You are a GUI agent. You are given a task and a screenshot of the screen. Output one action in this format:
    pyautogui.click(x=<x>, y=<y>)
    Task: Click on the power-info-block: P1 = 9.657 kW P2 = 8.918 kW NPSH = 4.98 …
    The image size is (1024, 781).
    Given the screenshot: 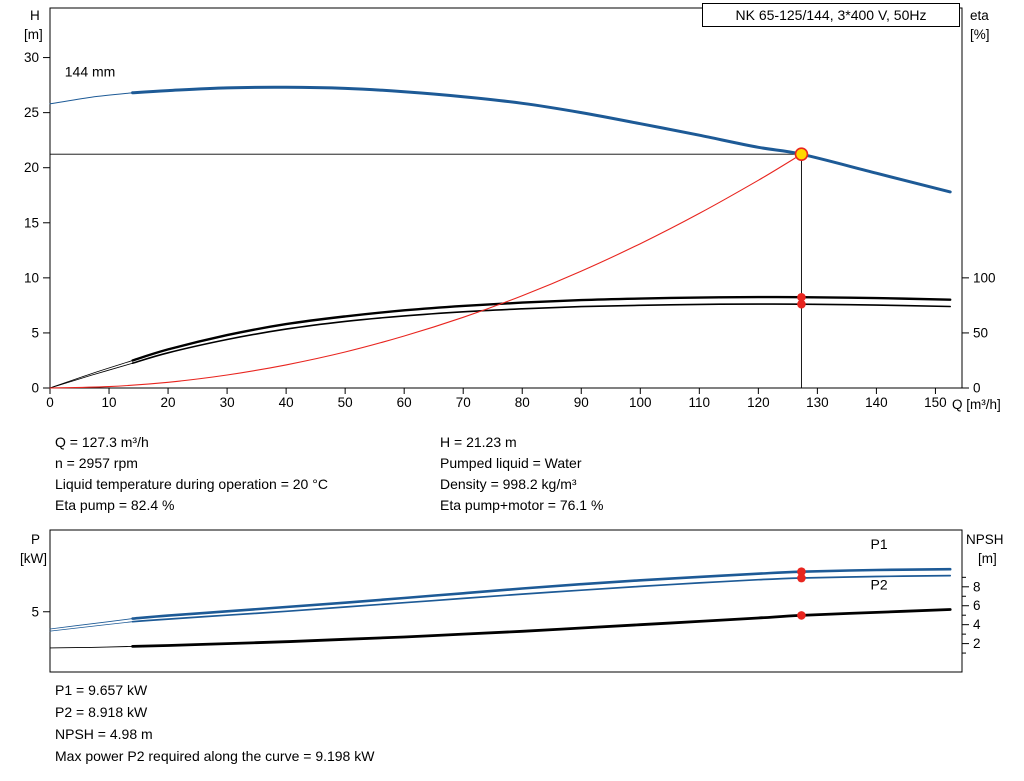 What is the action you would take?
    pyautogui.click(x=214, y=723)
    